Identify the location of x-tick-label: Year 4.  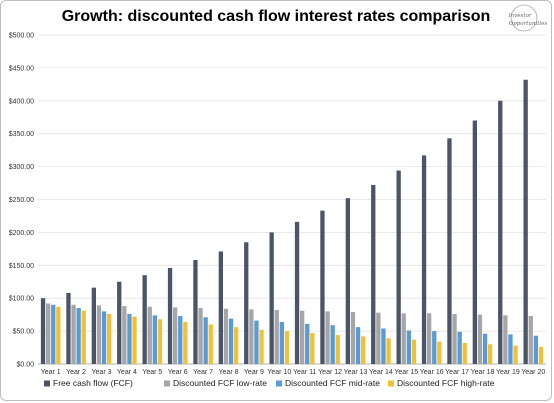
(127, 372).